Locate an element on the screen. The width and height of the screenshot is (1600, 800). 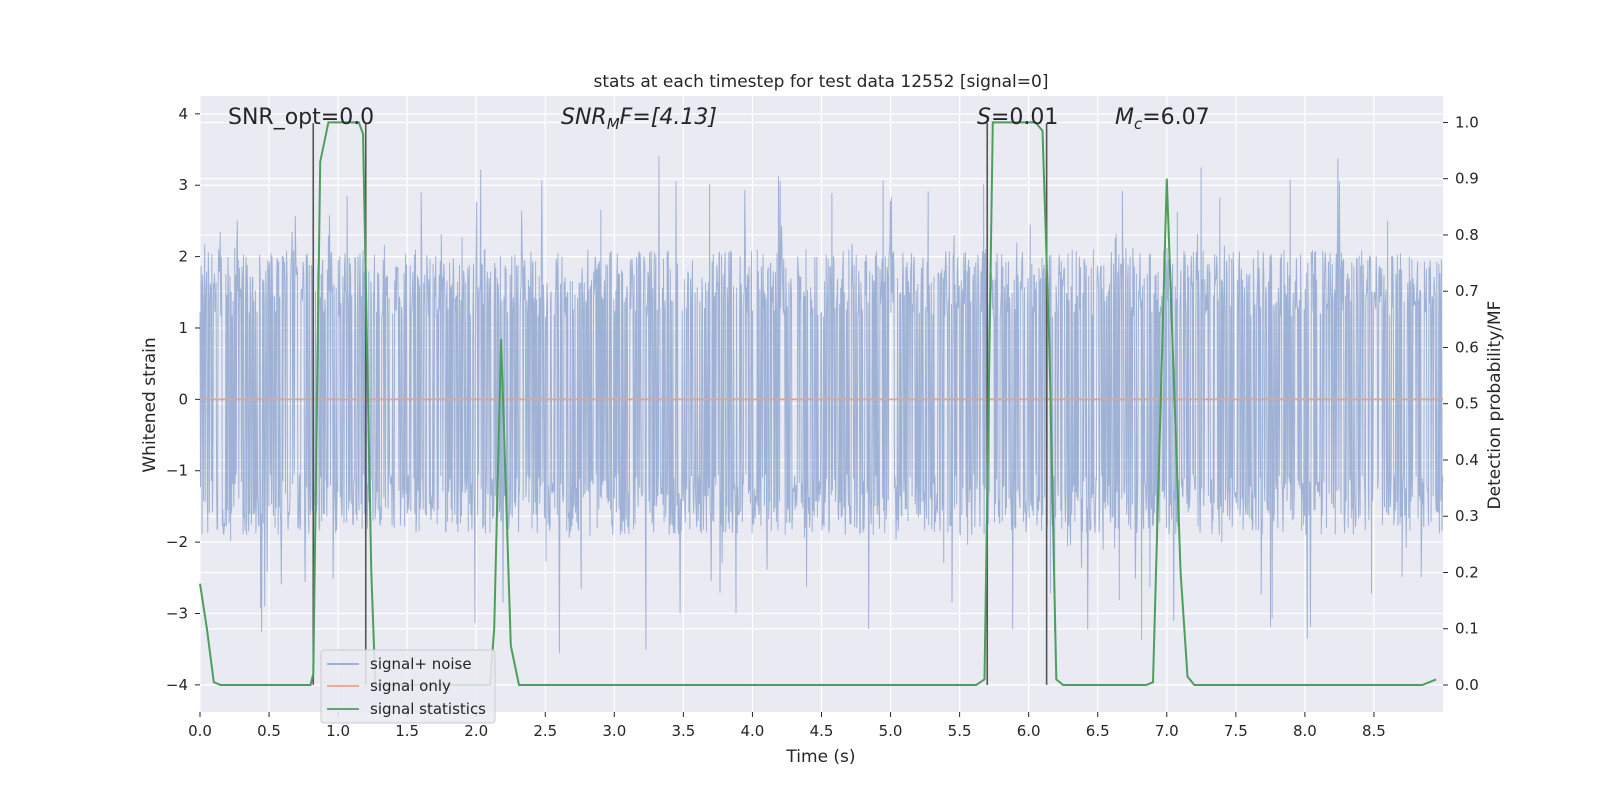
legend-label-signal-only: signal only is located at coordinates (410, 686).